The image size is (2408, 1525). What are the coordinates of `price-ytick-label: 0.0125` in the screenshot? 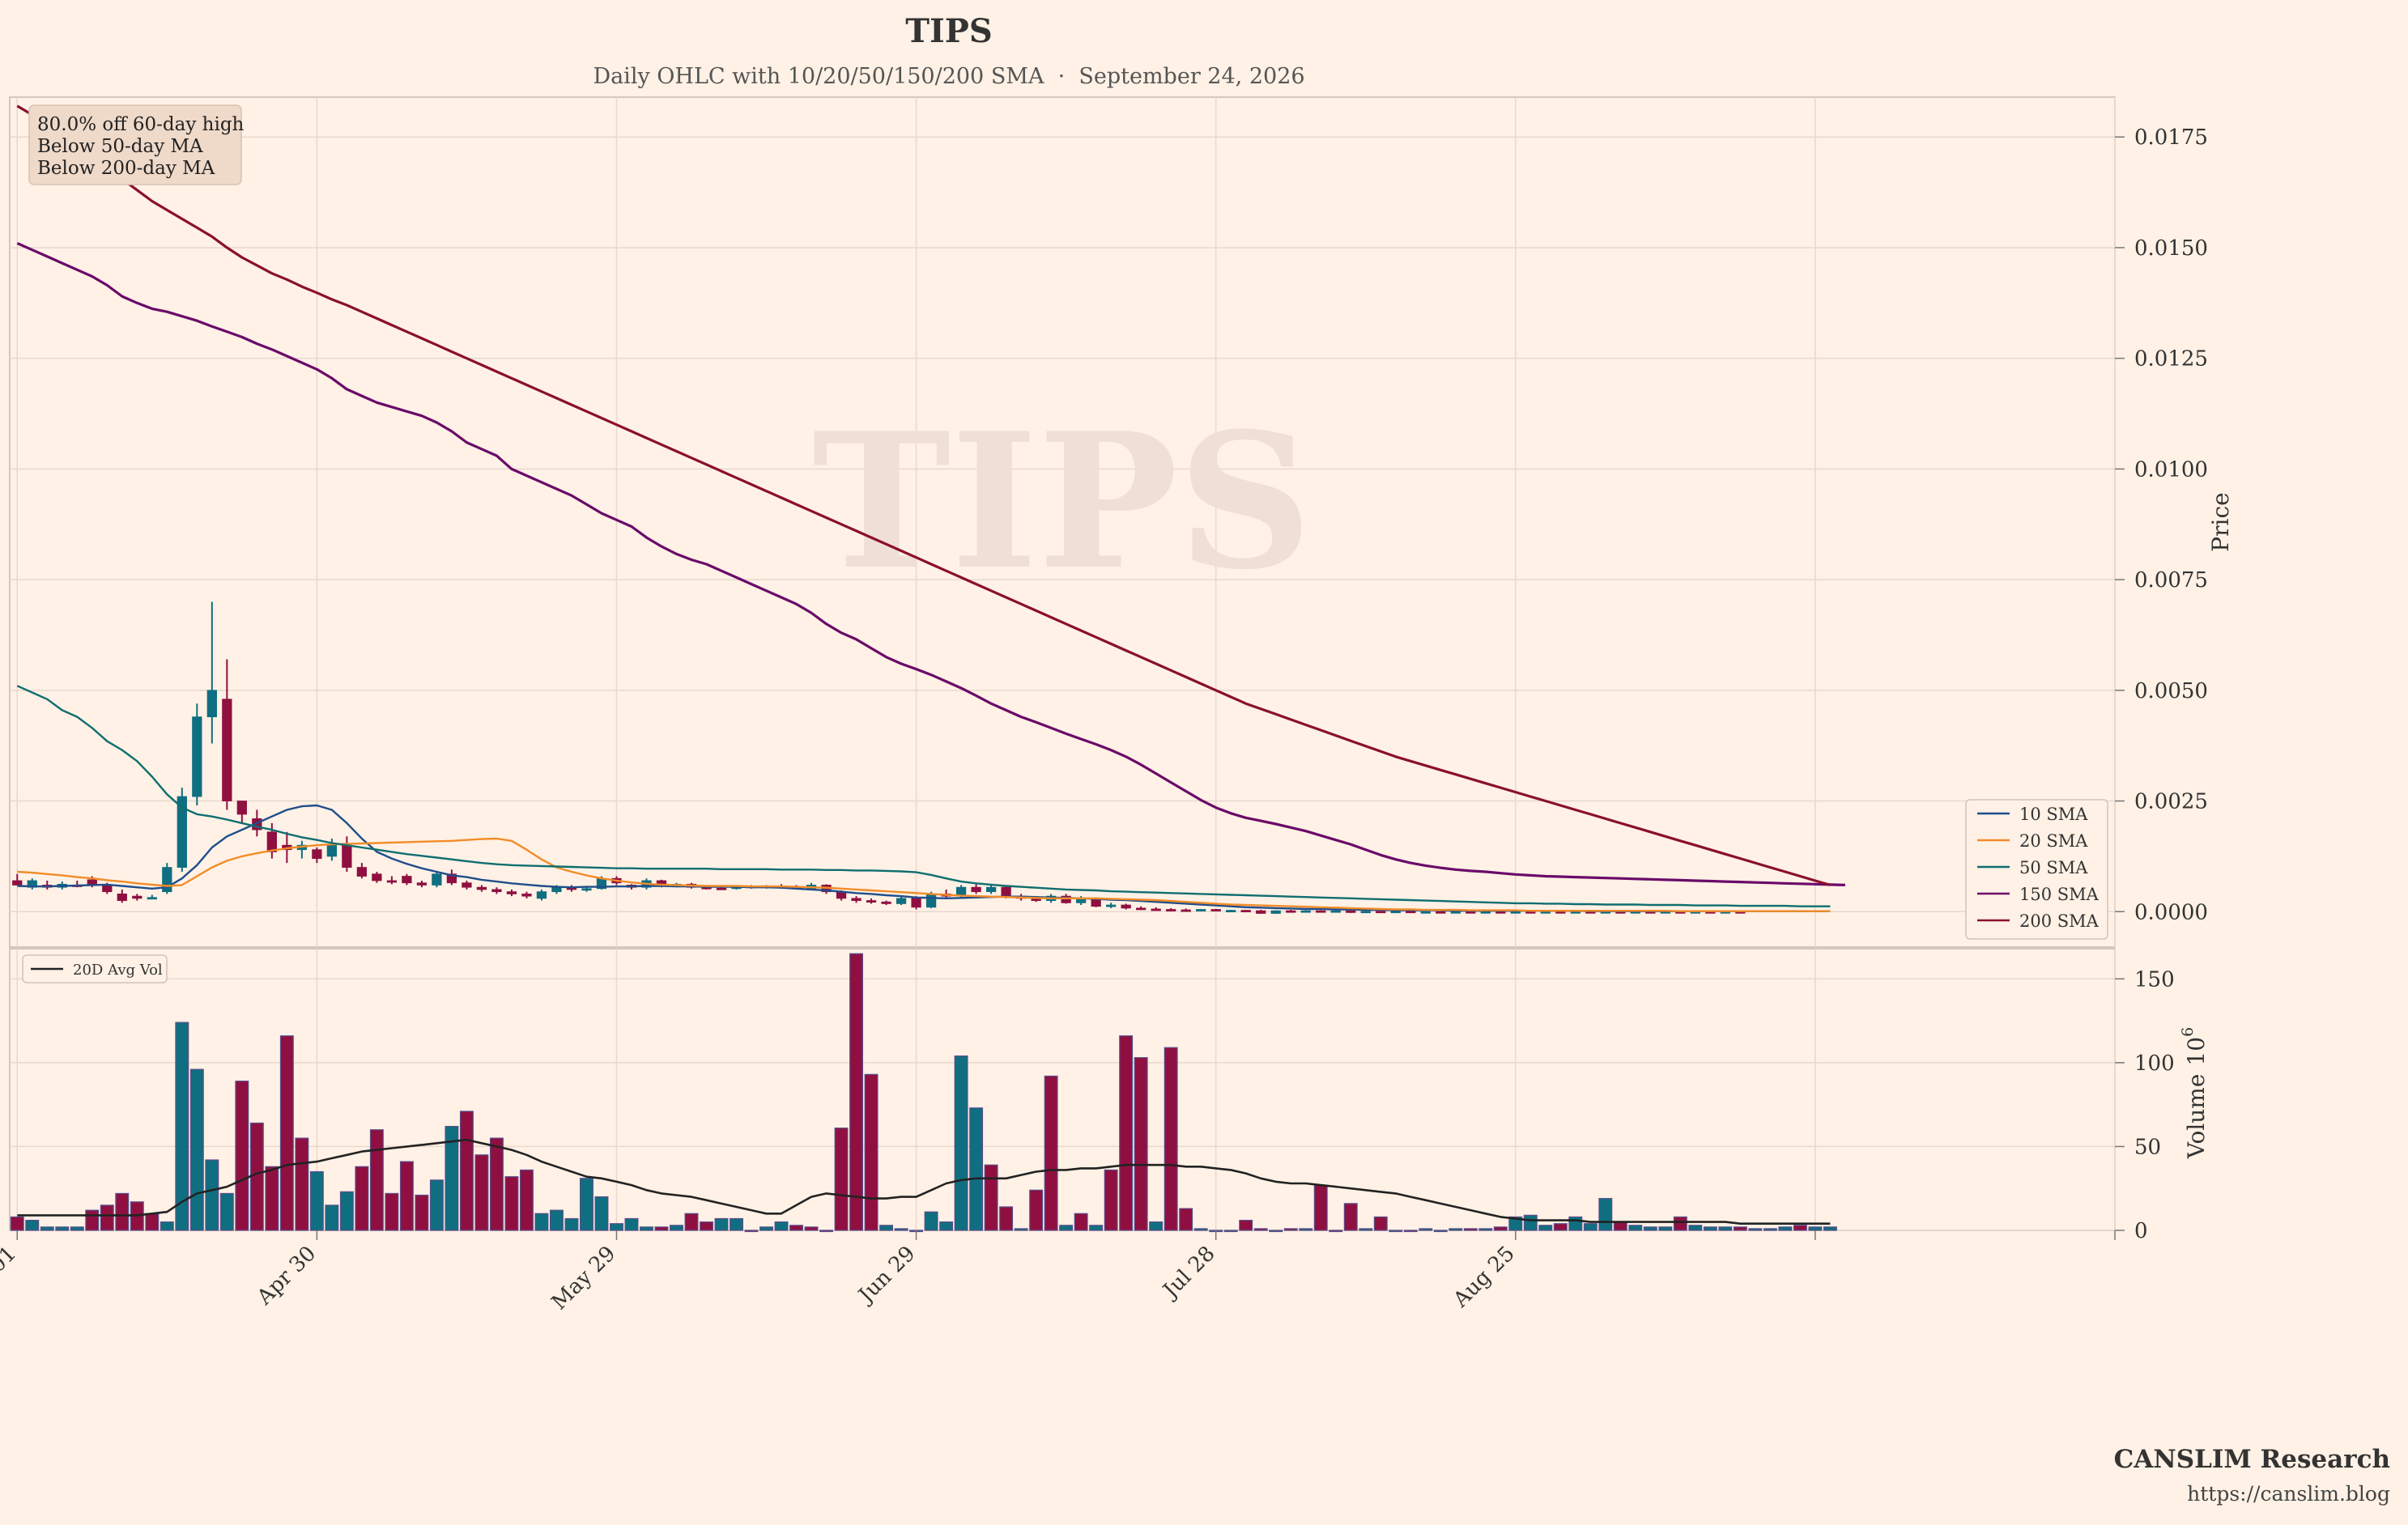 It's located at (2171, 359).